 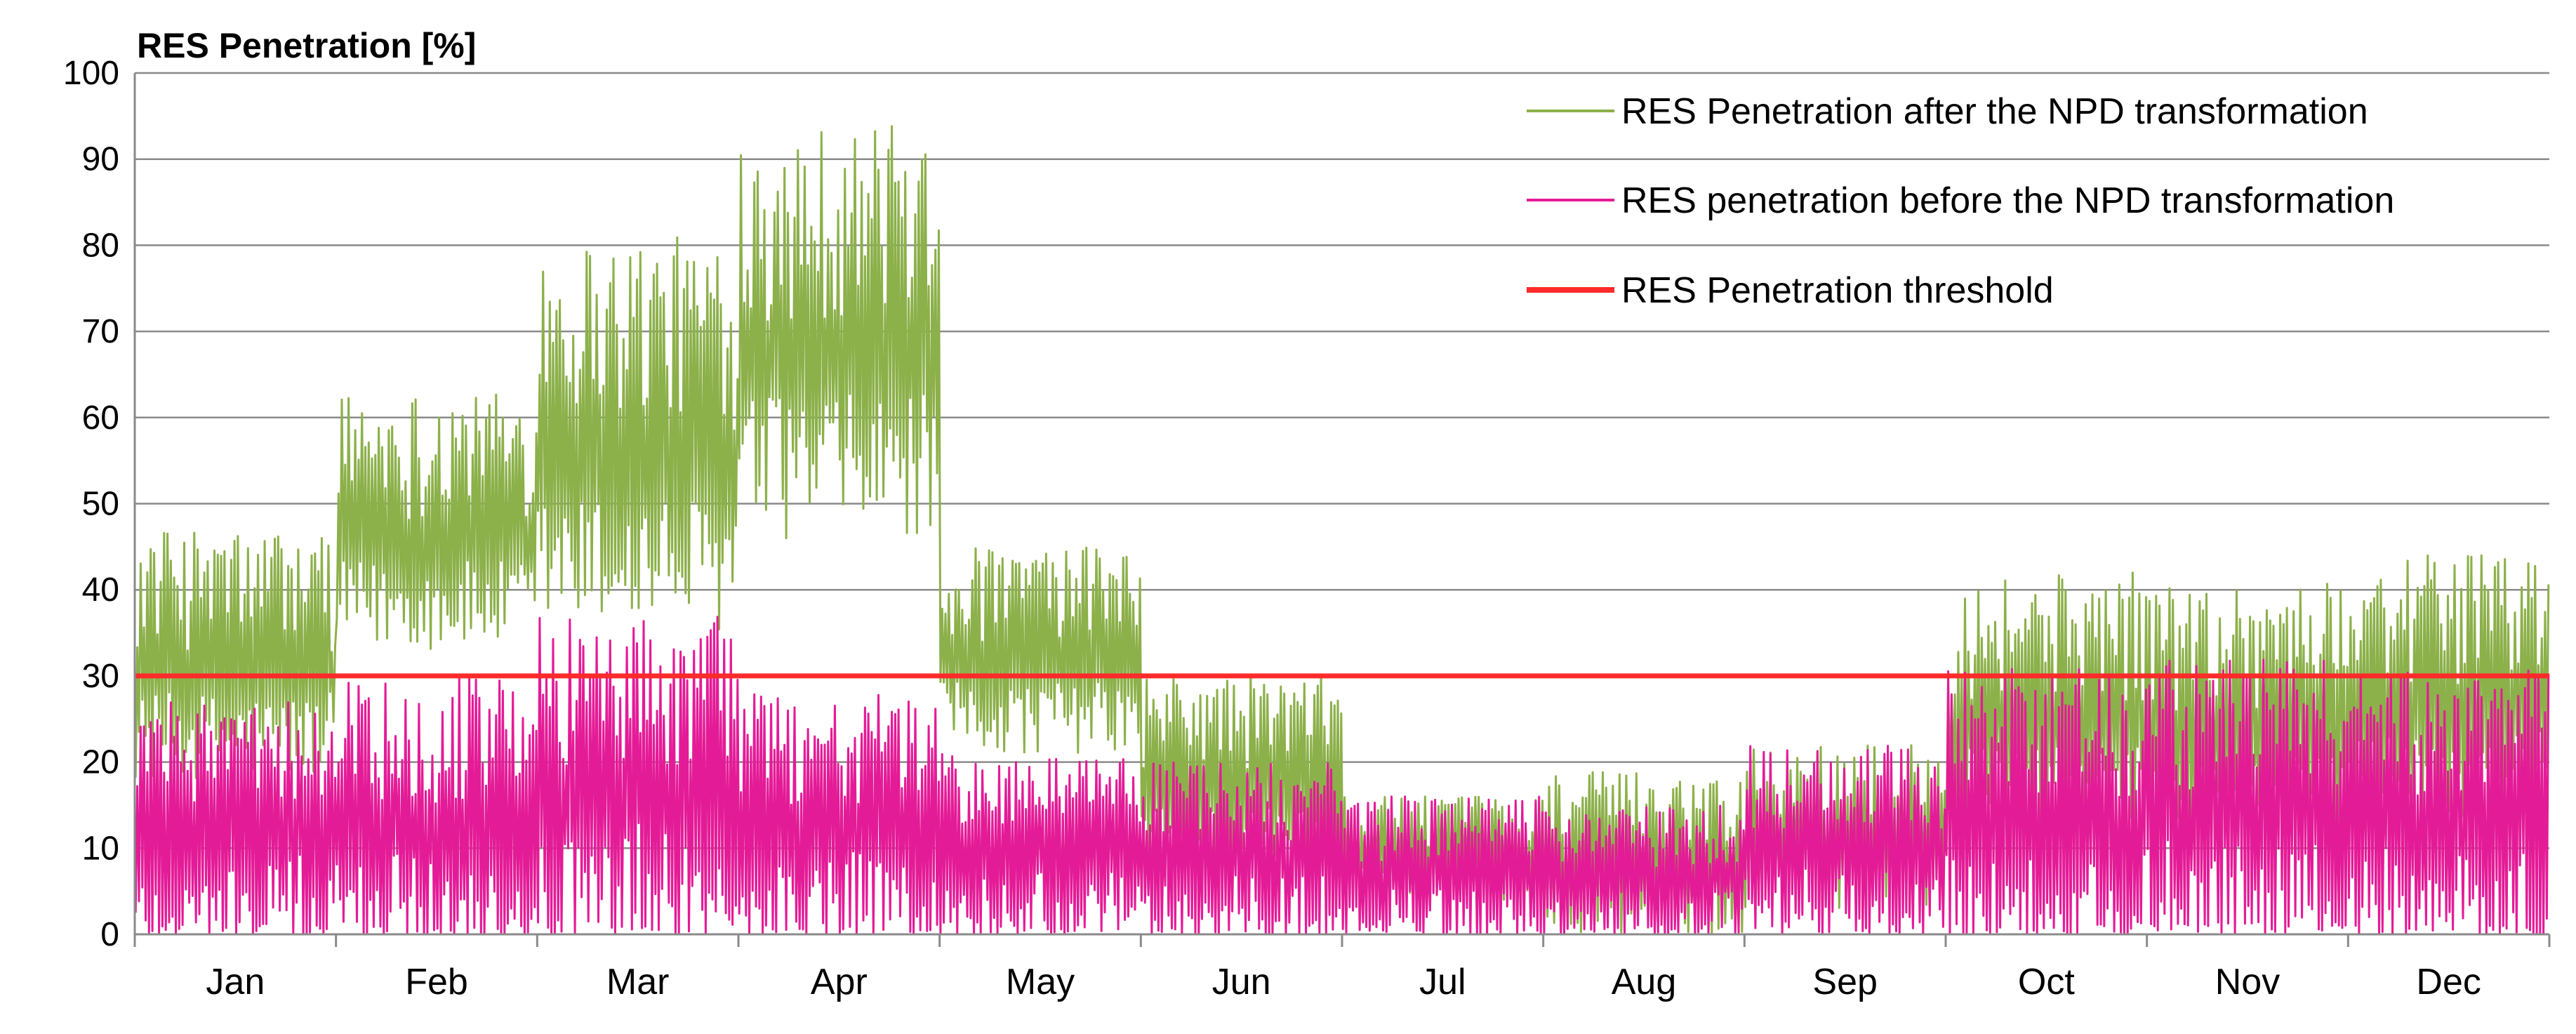 I want to click on legend-label-threshold: RES Penetration threshold, so click(x=1838, y=290).